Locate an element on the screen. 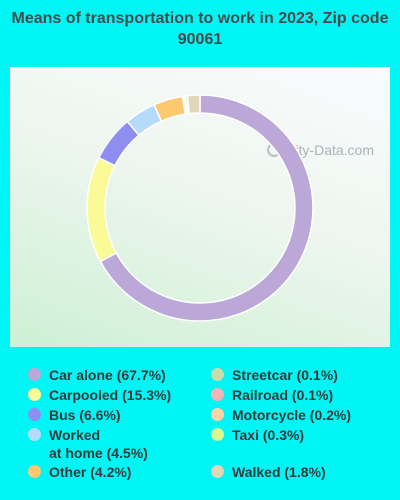  legend-item-worked-at-home: Worked at home (4.5%) is located at coordinates (88, 444).